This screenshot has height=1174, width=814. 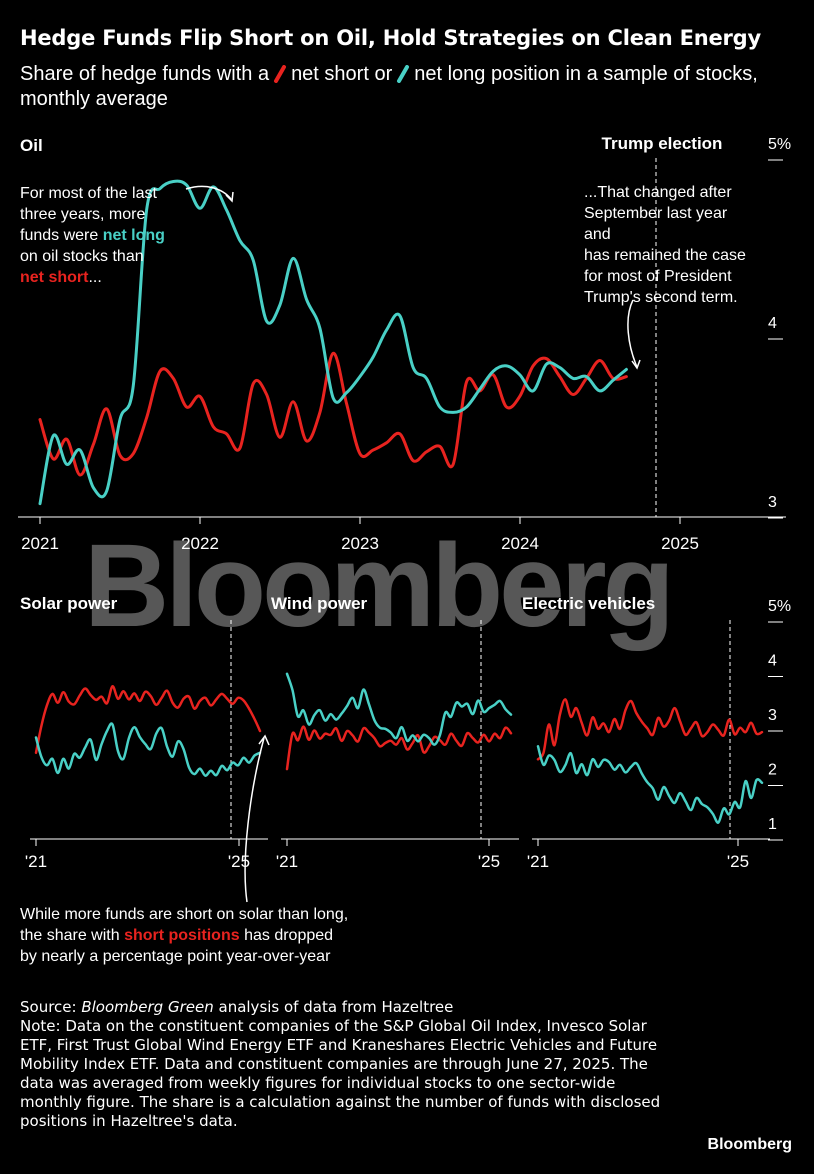 I want to click on electric-vehicles-series-net-long, so click(x=650, y=784).